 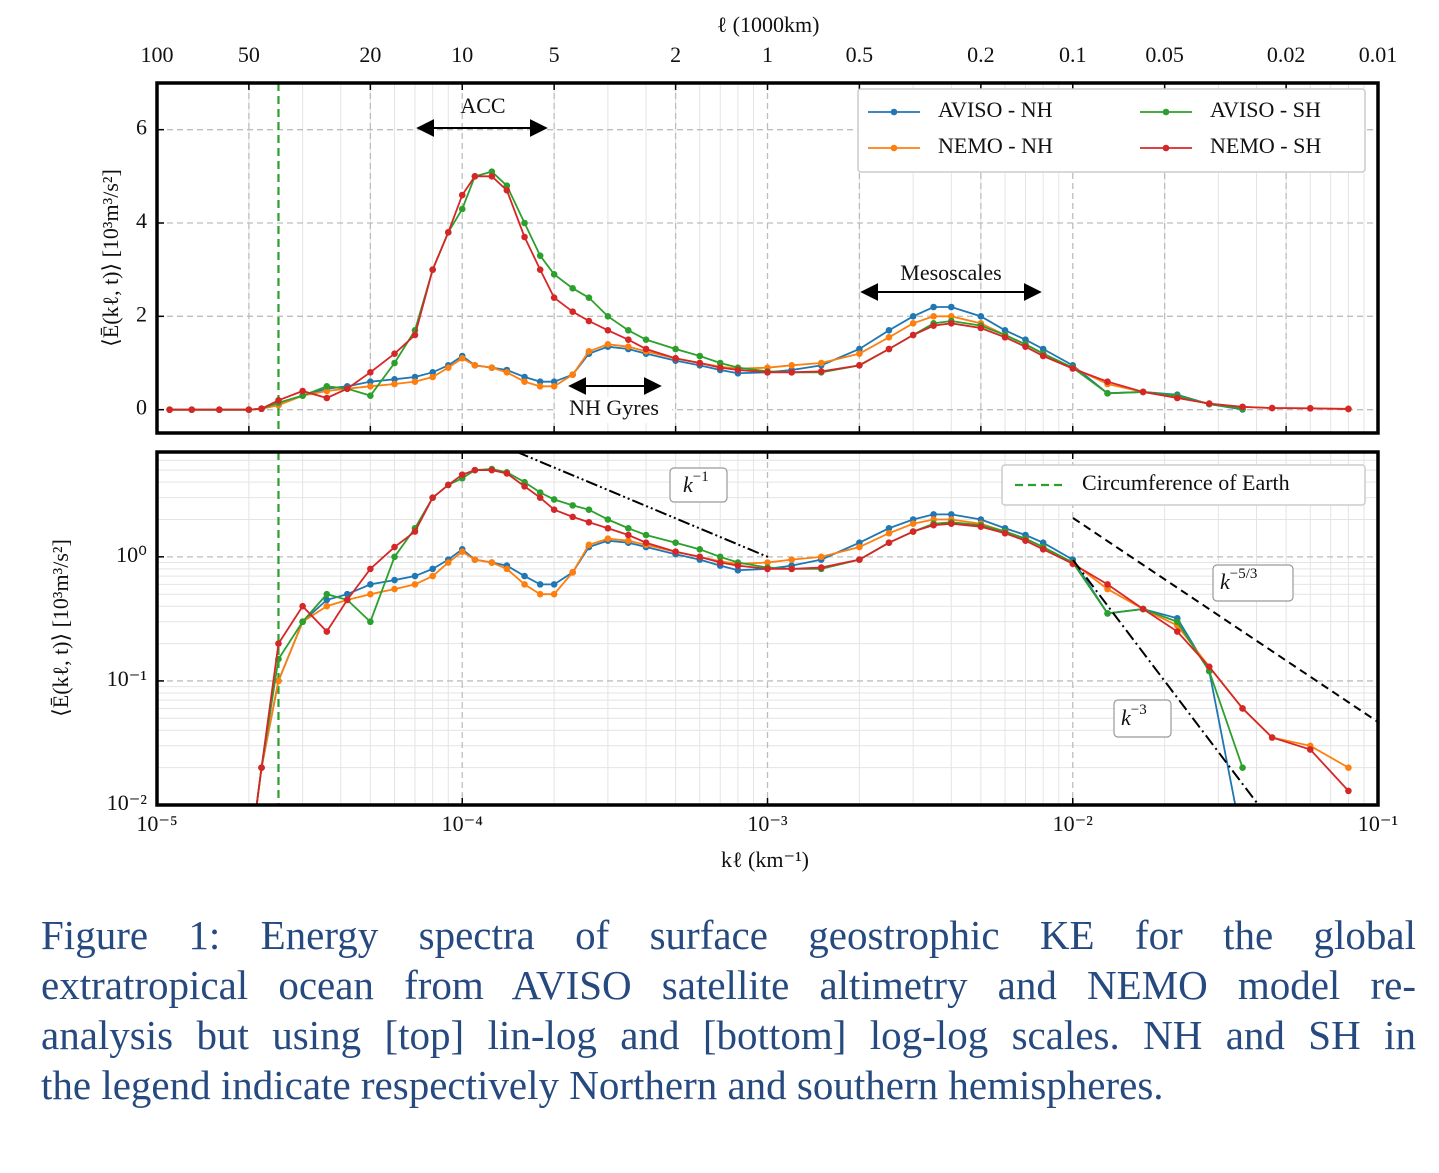 I want to click on x2-tick-label: 50, so click(x=249, y=54).